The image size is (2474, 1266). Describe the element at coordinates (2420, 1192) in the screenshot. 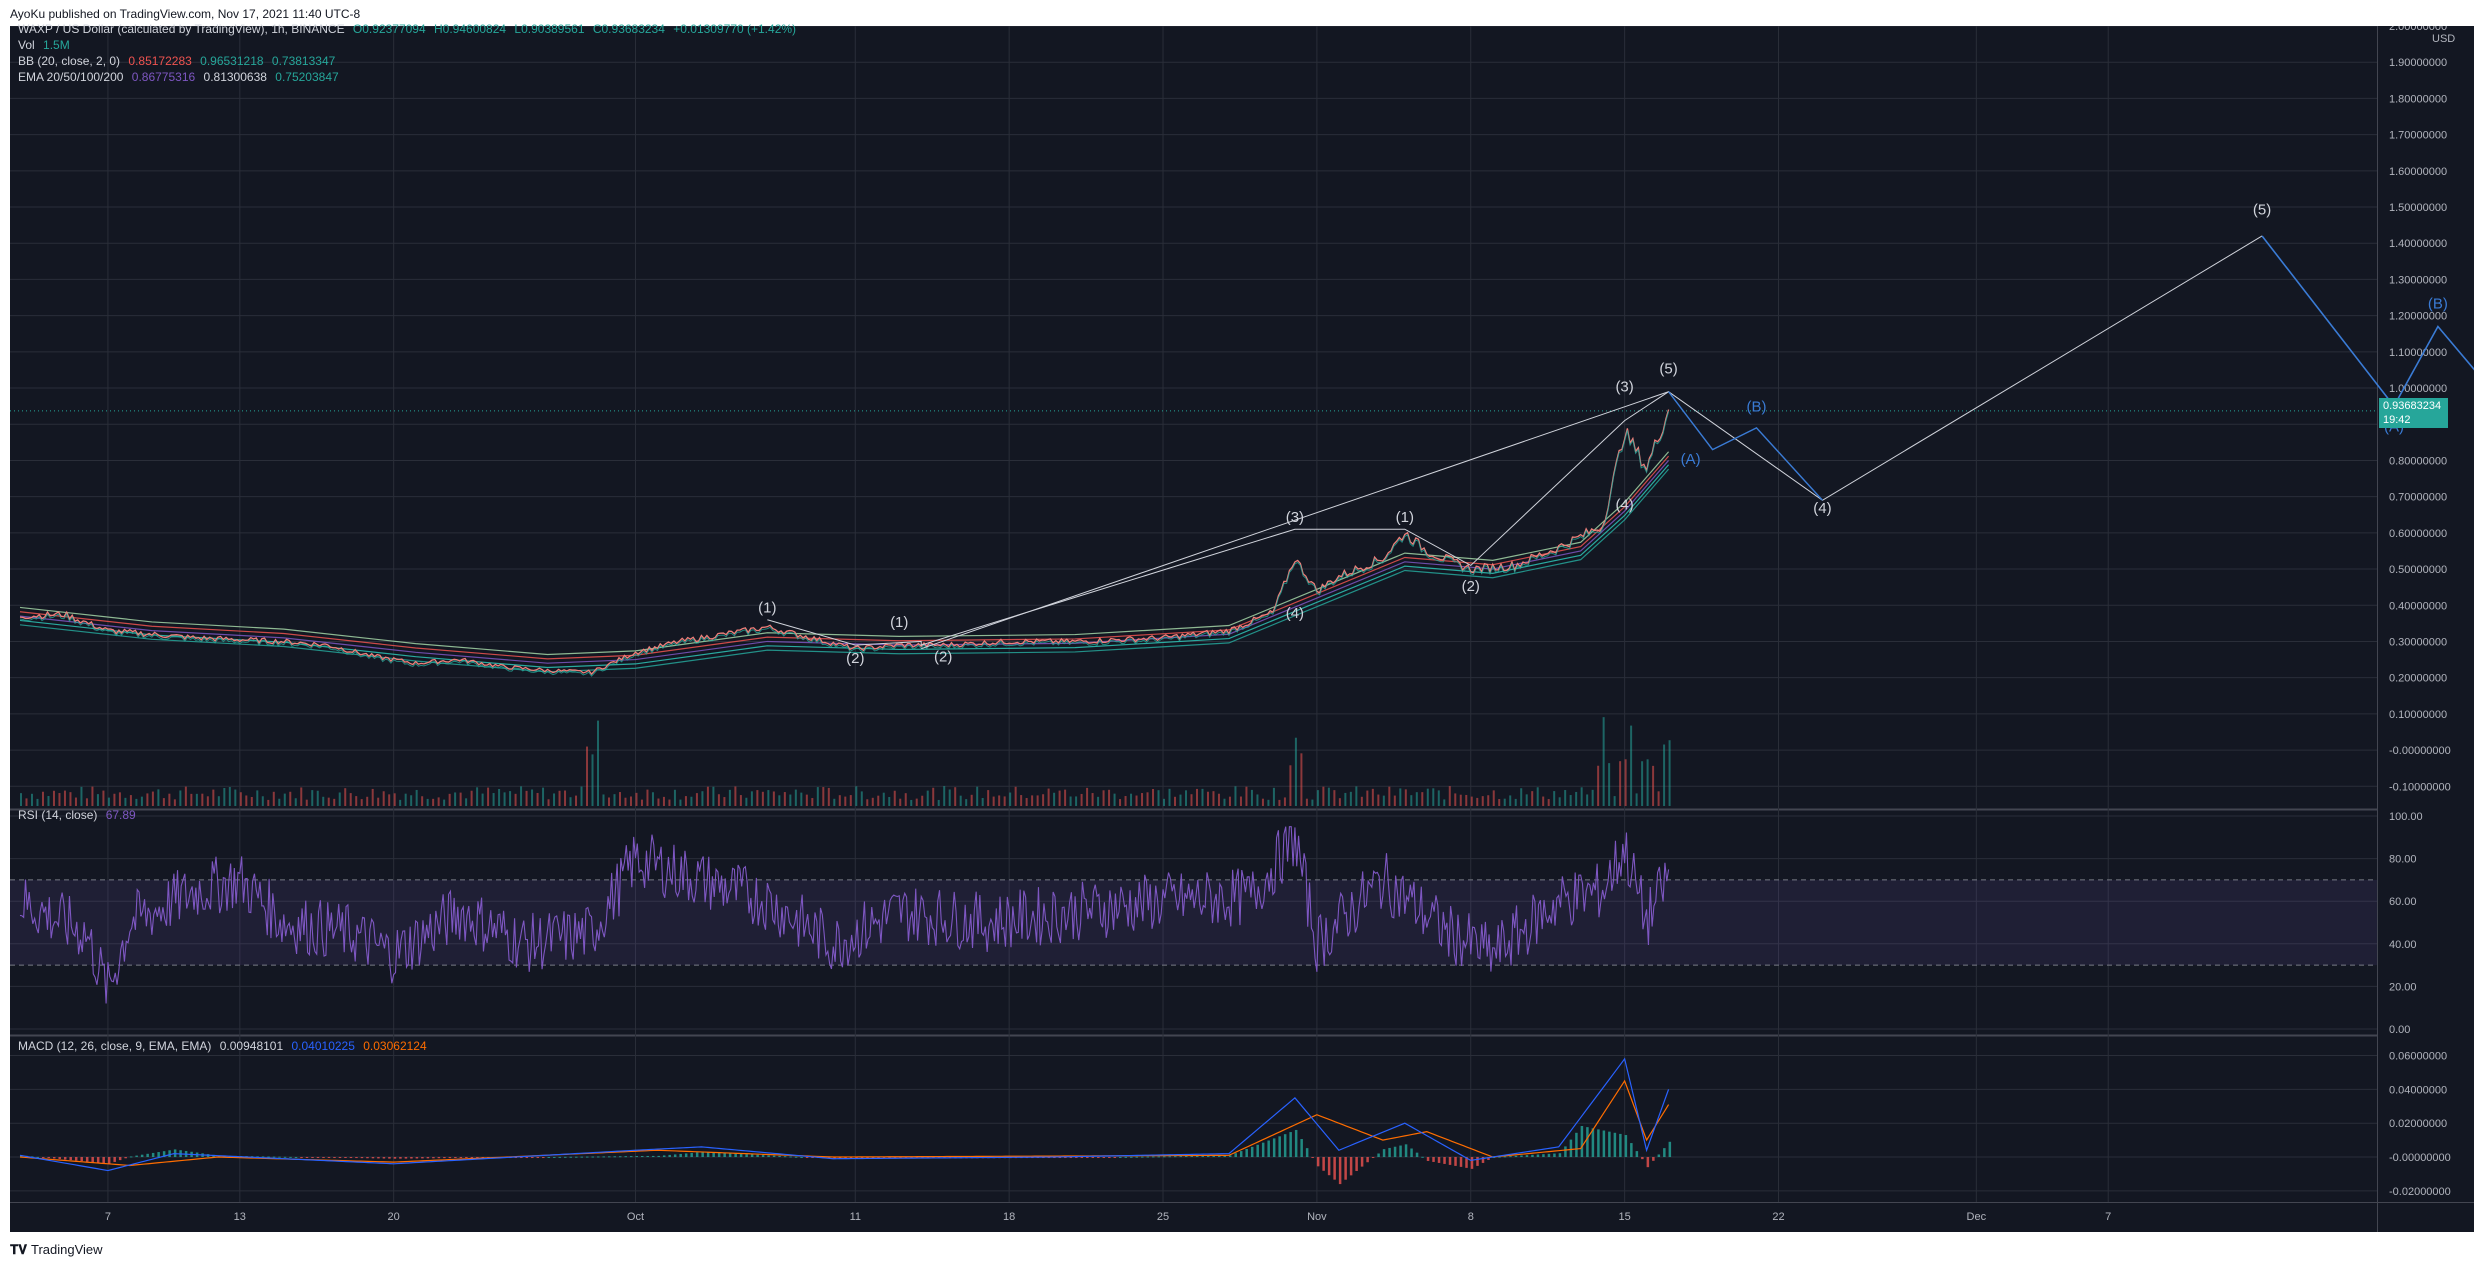

I see `macd-tick-label: -0.02000000` at that location.